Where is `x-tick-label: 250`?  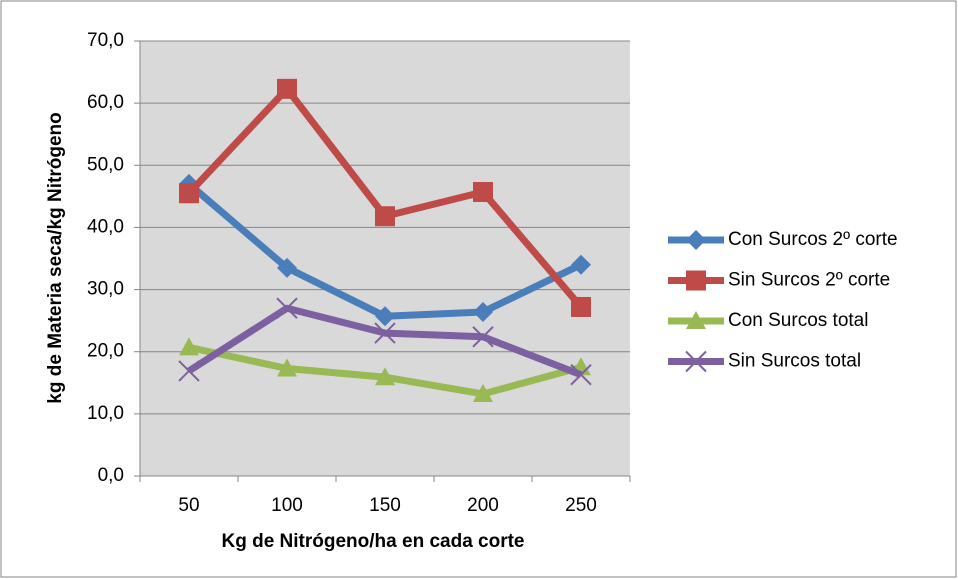
x-tick-label: 250 is located at coordinates (581, 505).